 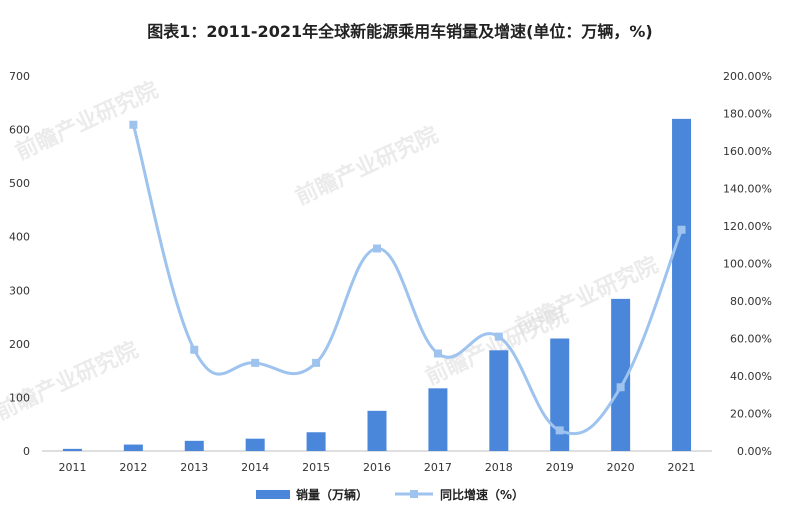 I want to click on y-right-tick-label: 0.00%, so click(x=754, y=451).